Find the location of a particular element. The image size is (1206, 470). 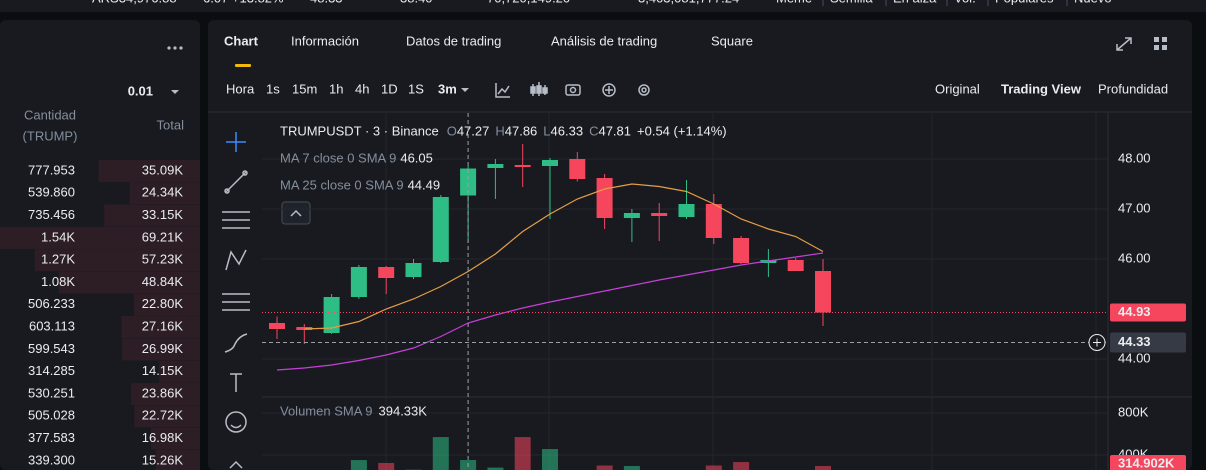

ohlc-value: 46.33 is located at coordinates (567, 130).